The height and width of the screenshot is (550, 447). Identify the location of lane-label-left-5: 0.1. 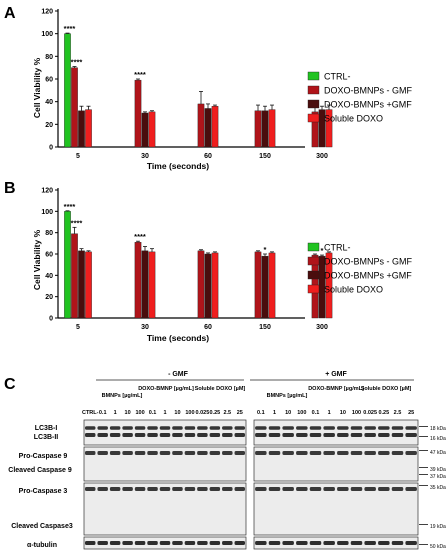
(153, 413).